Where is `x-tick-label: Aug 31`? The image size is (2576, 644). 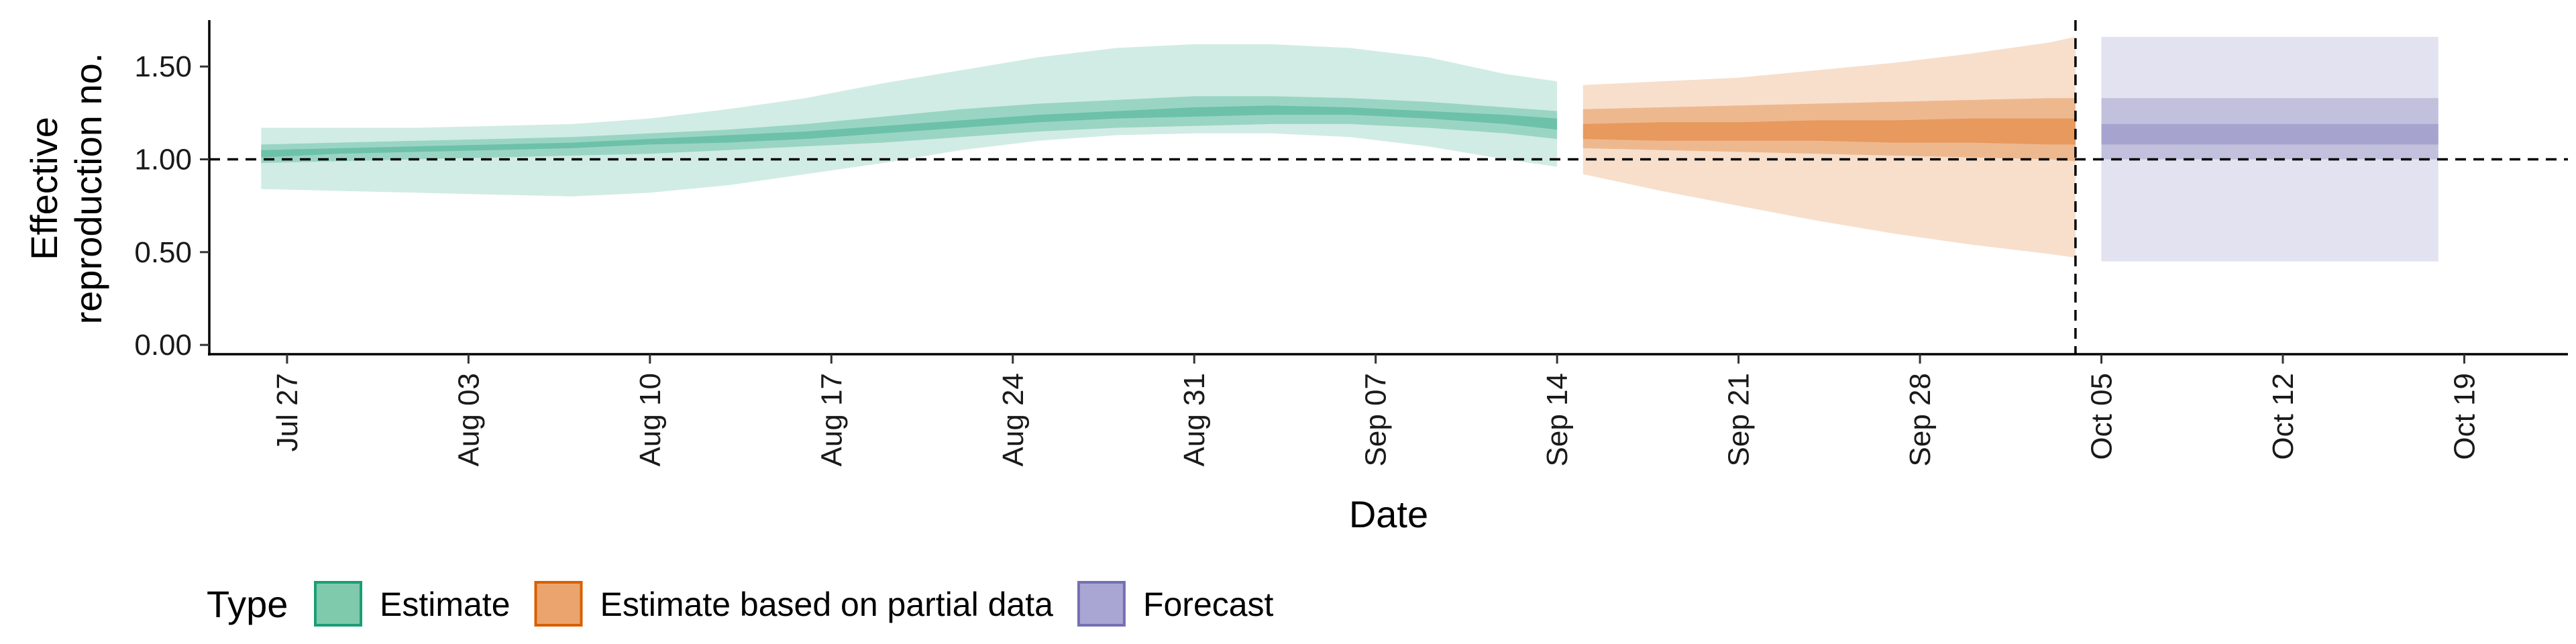
x-tick-label: Aug 31 is located at coordinates (1194, 419).